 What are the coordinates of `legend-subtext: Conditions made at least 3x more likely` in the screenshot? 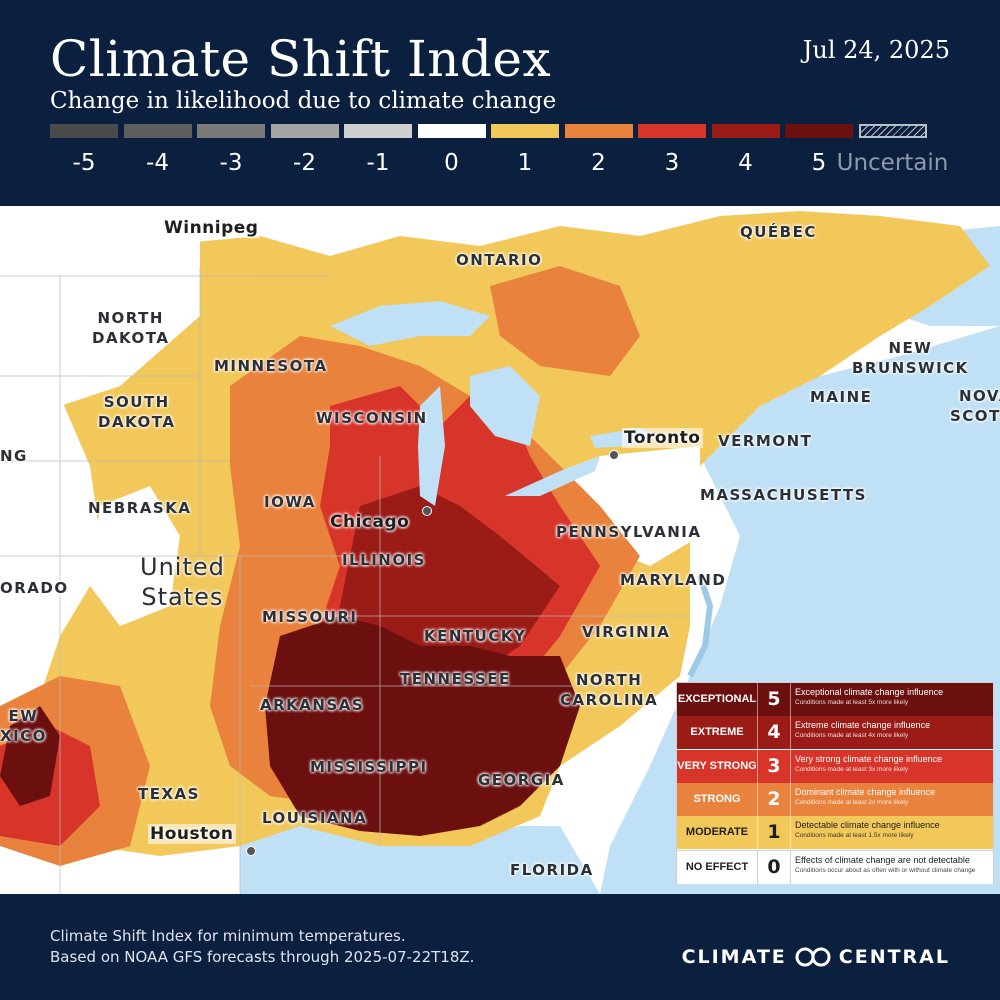 It's located at (852, 769).